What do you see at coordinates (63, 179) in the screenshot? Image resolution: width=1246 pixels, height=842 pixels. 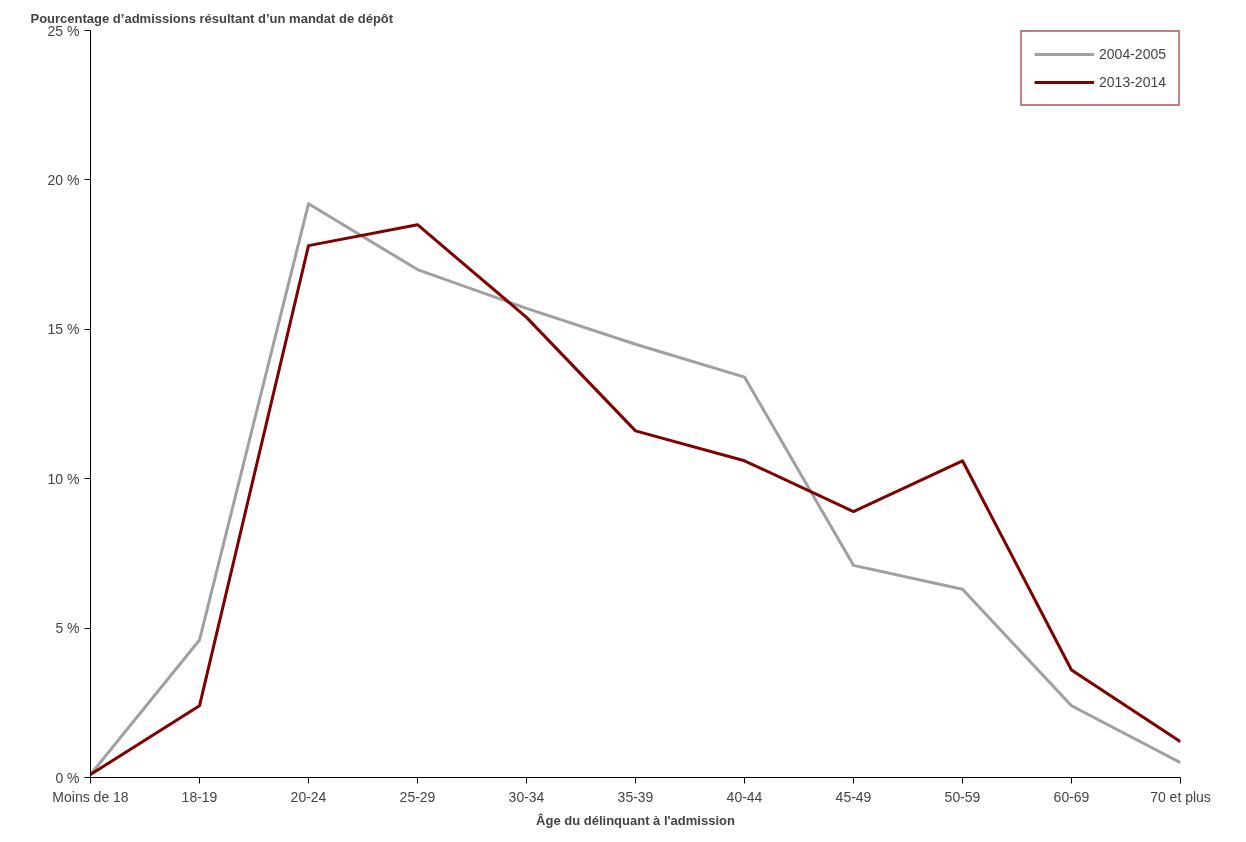 I see `y-tick-label: 20 %` at bounding box center [63, 179].